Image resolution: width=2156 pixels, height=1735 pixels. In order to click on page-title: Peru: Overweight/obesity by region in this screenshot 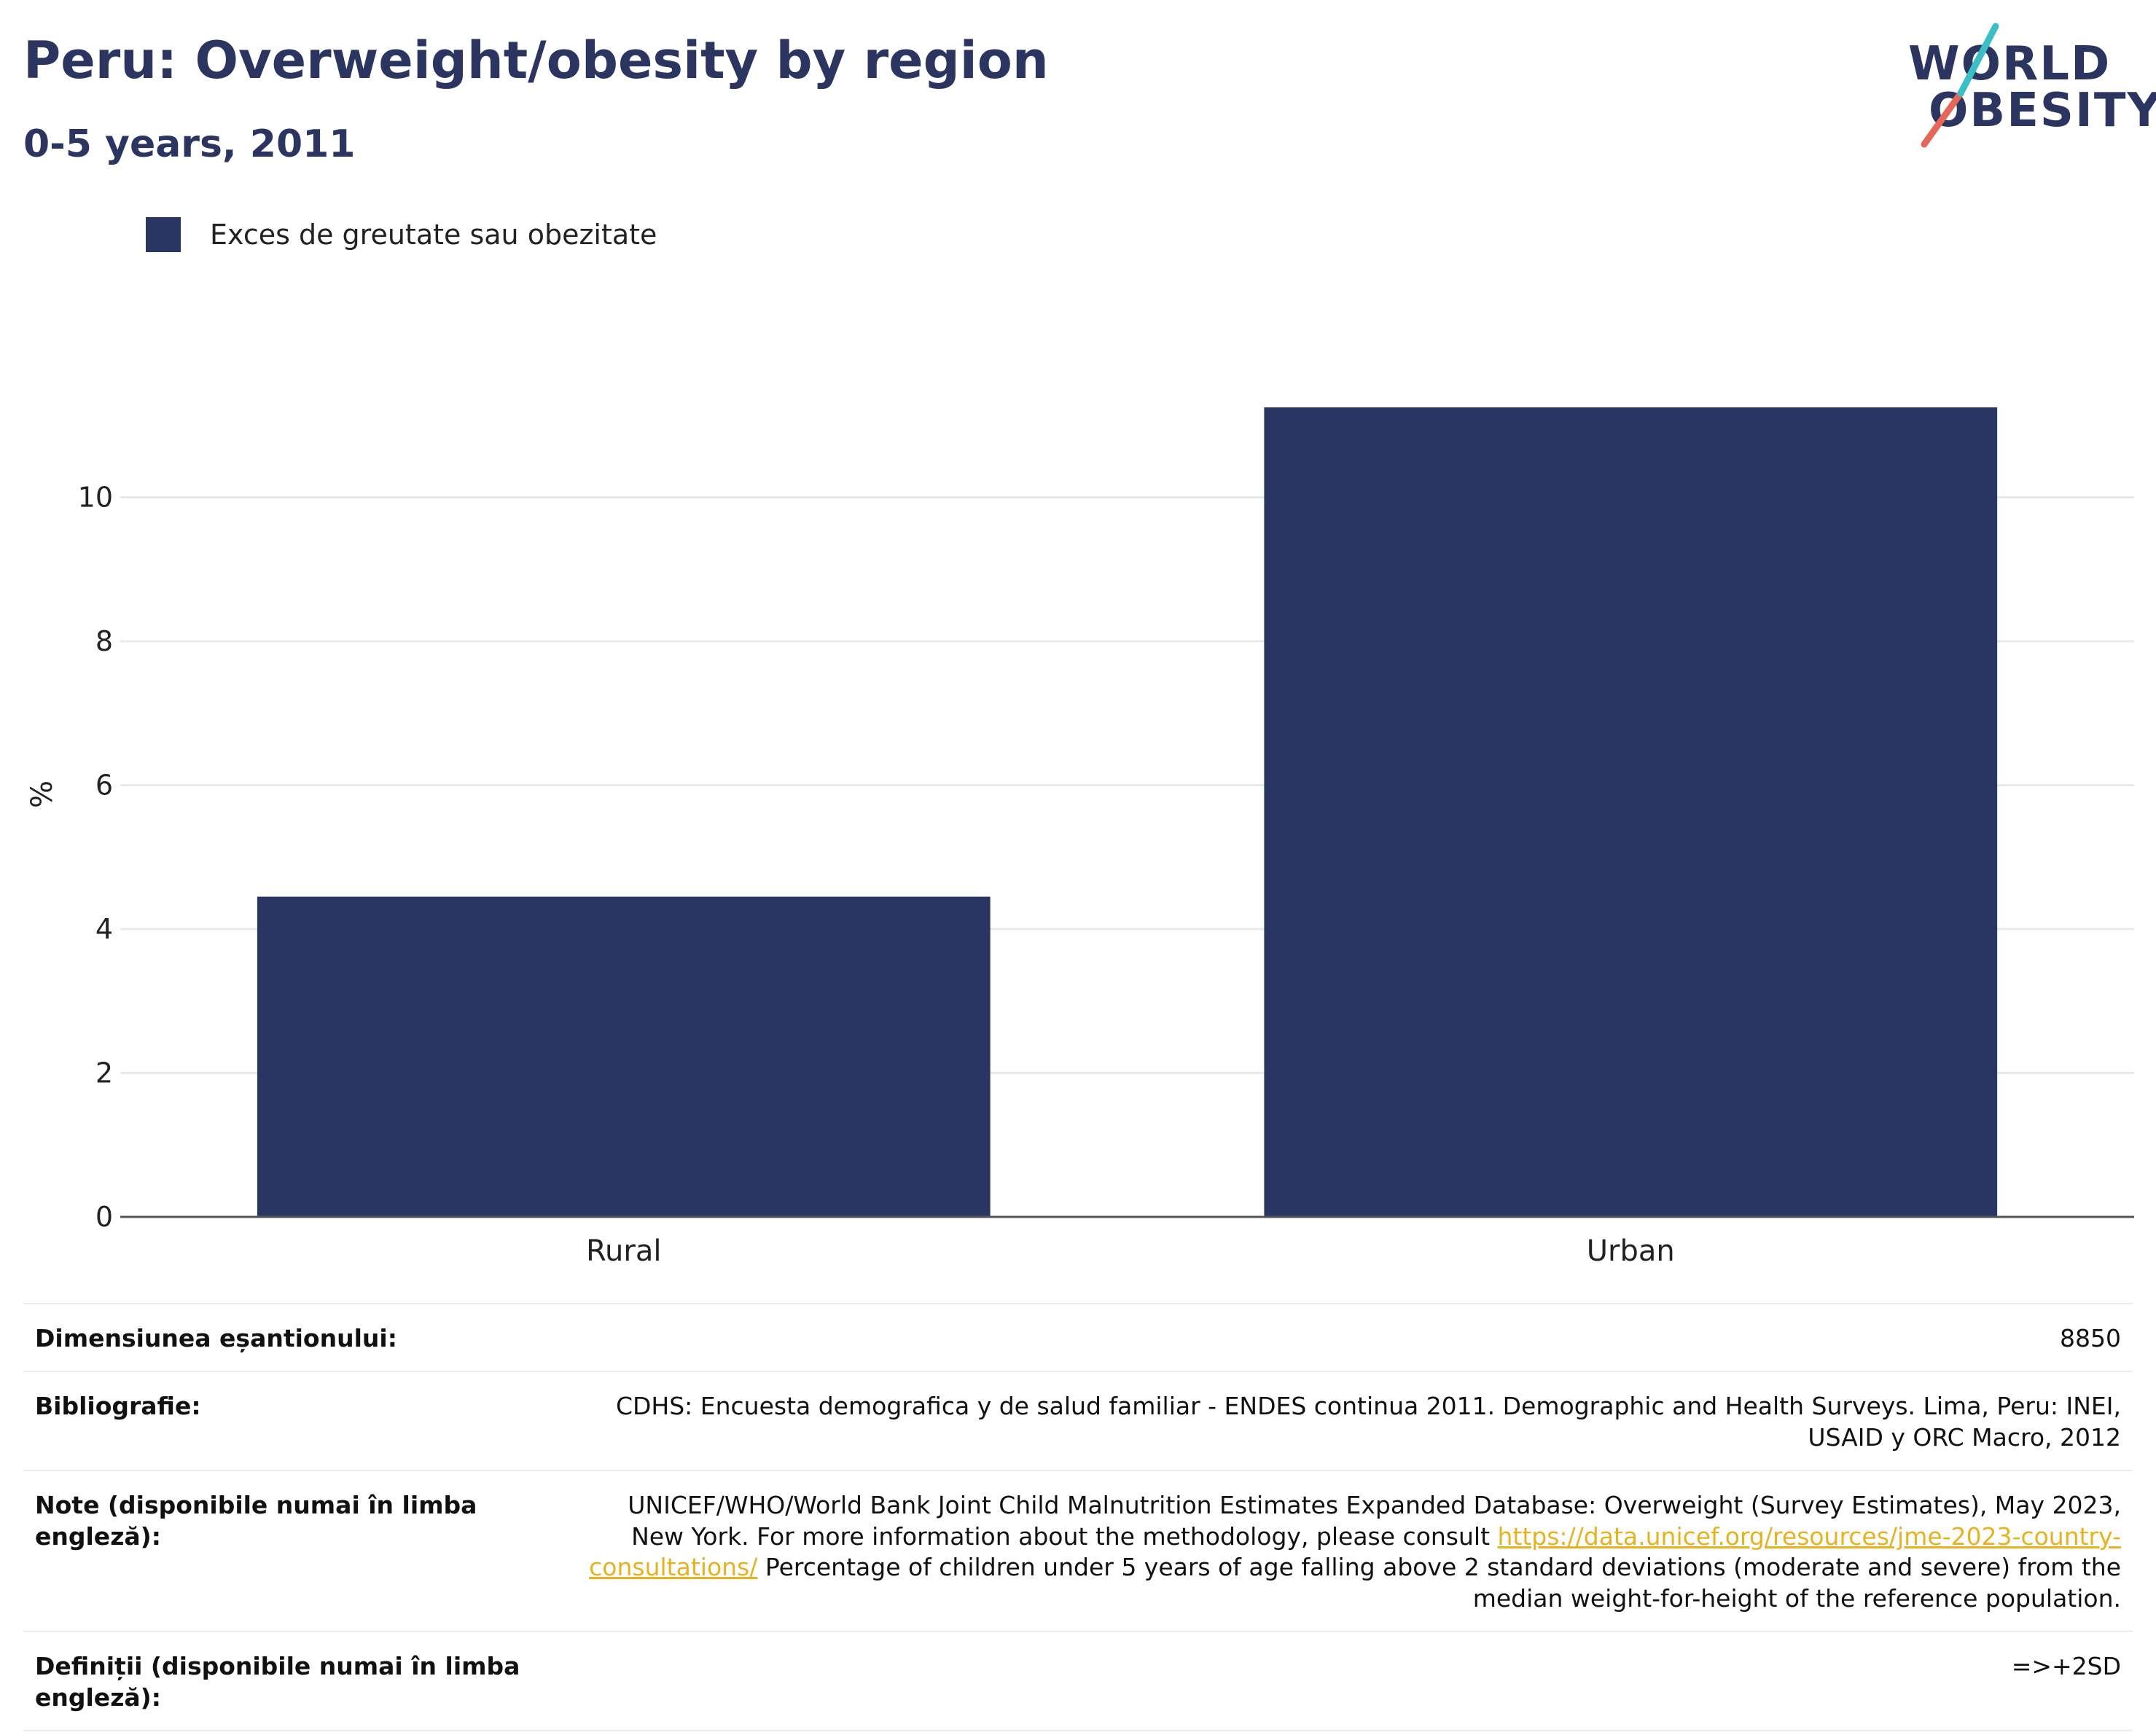, I will do `click(536, 60)`.